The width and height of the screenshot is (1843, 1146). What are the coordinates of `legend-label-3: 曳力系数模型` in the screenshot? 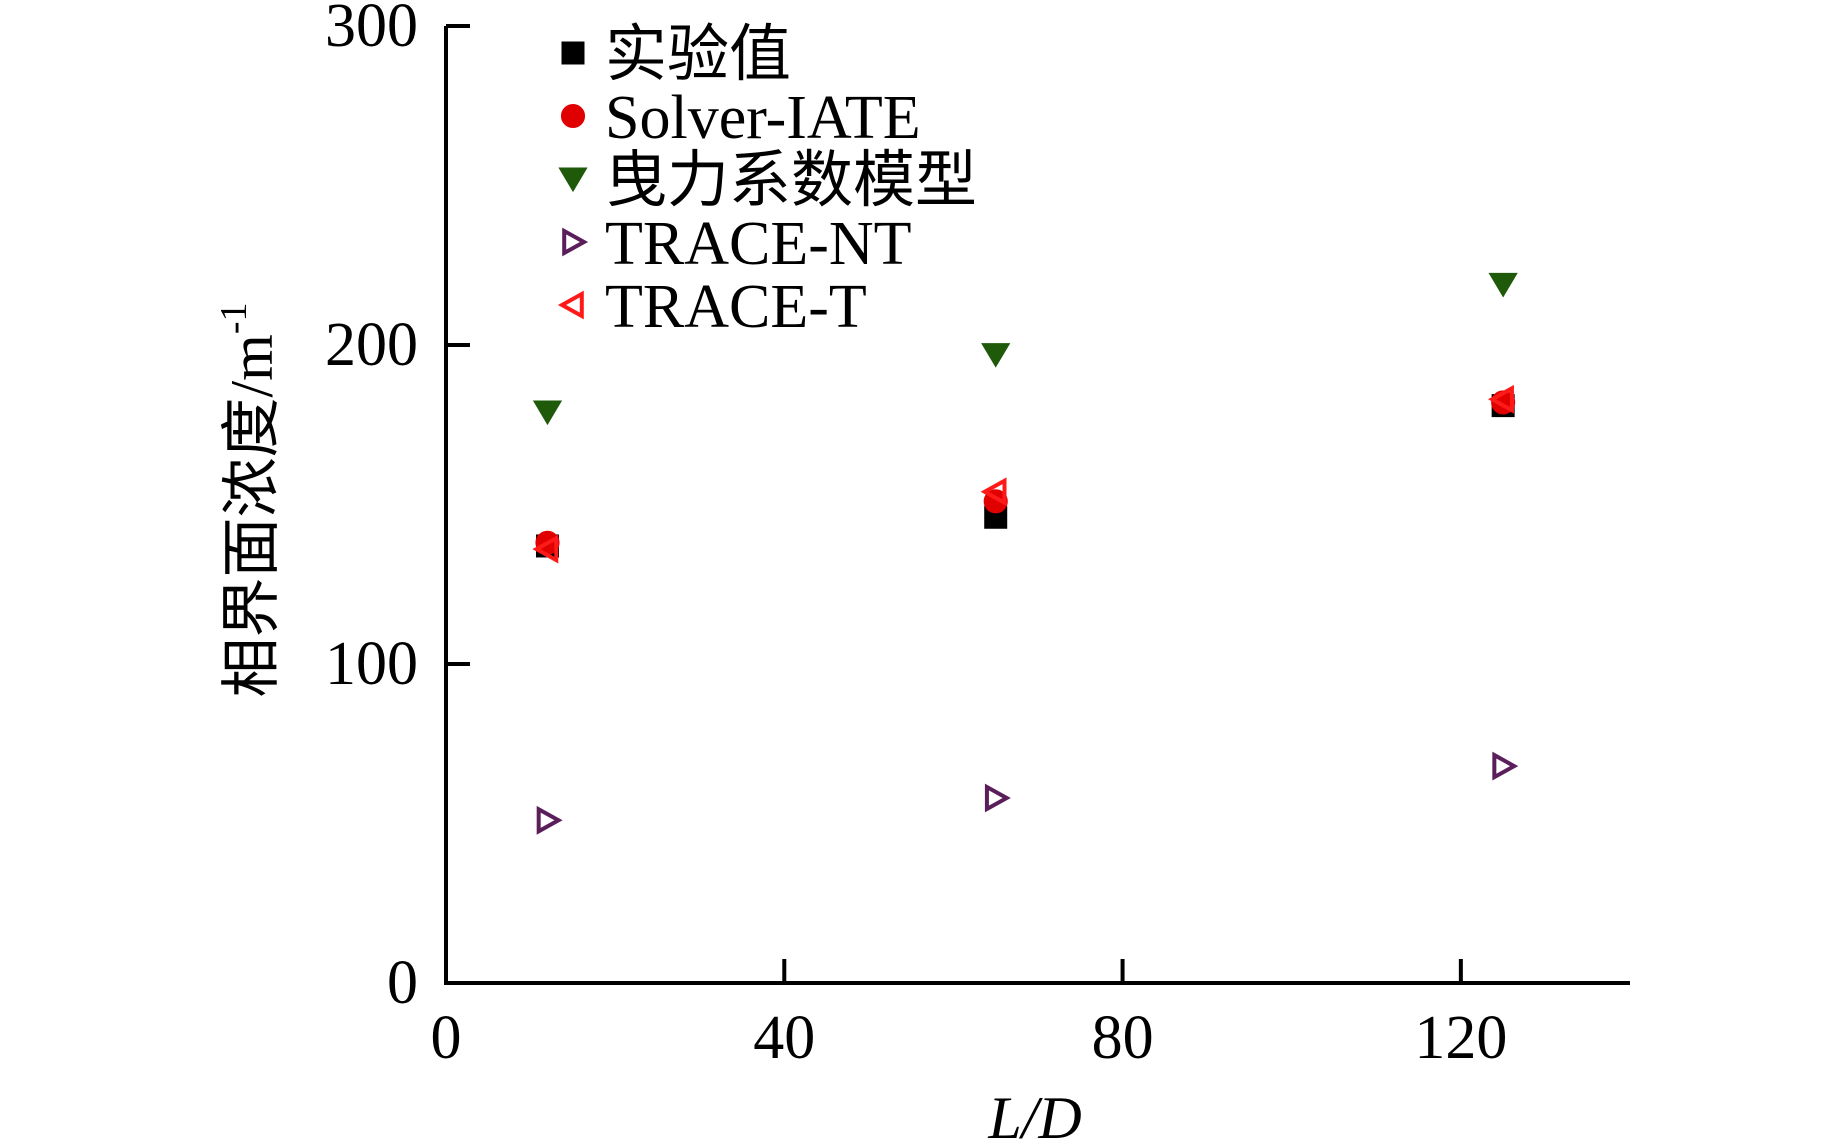 It's located at (791, 181).